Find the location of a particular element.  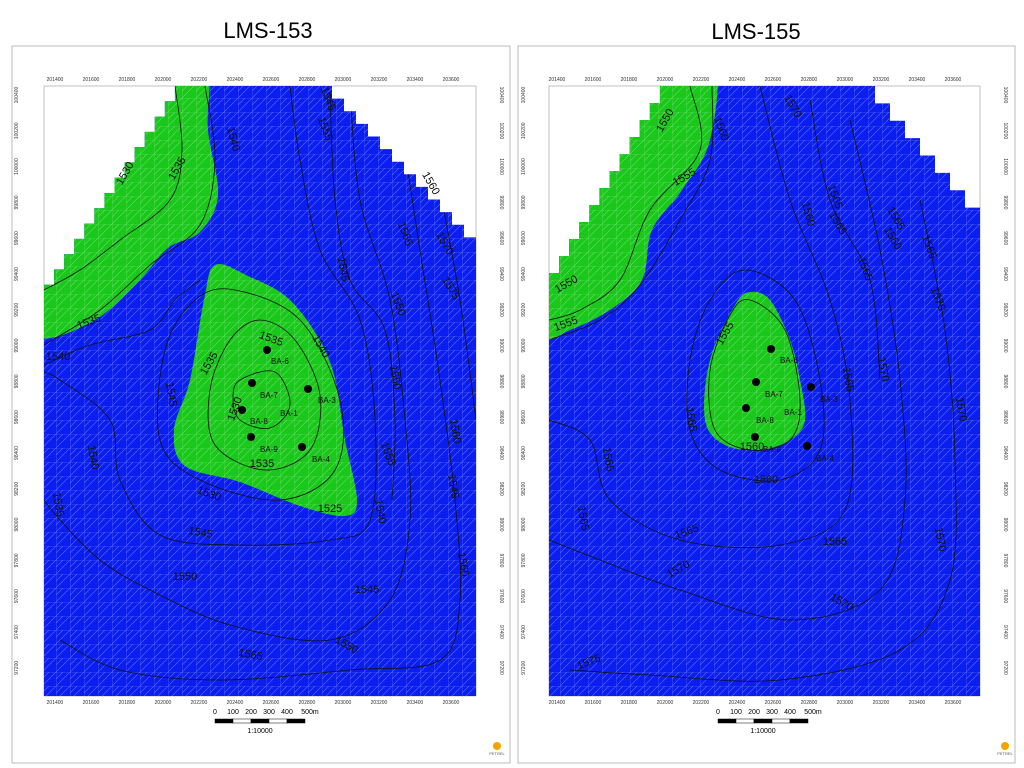

logo-icon is located at coordinates (1005, 746).